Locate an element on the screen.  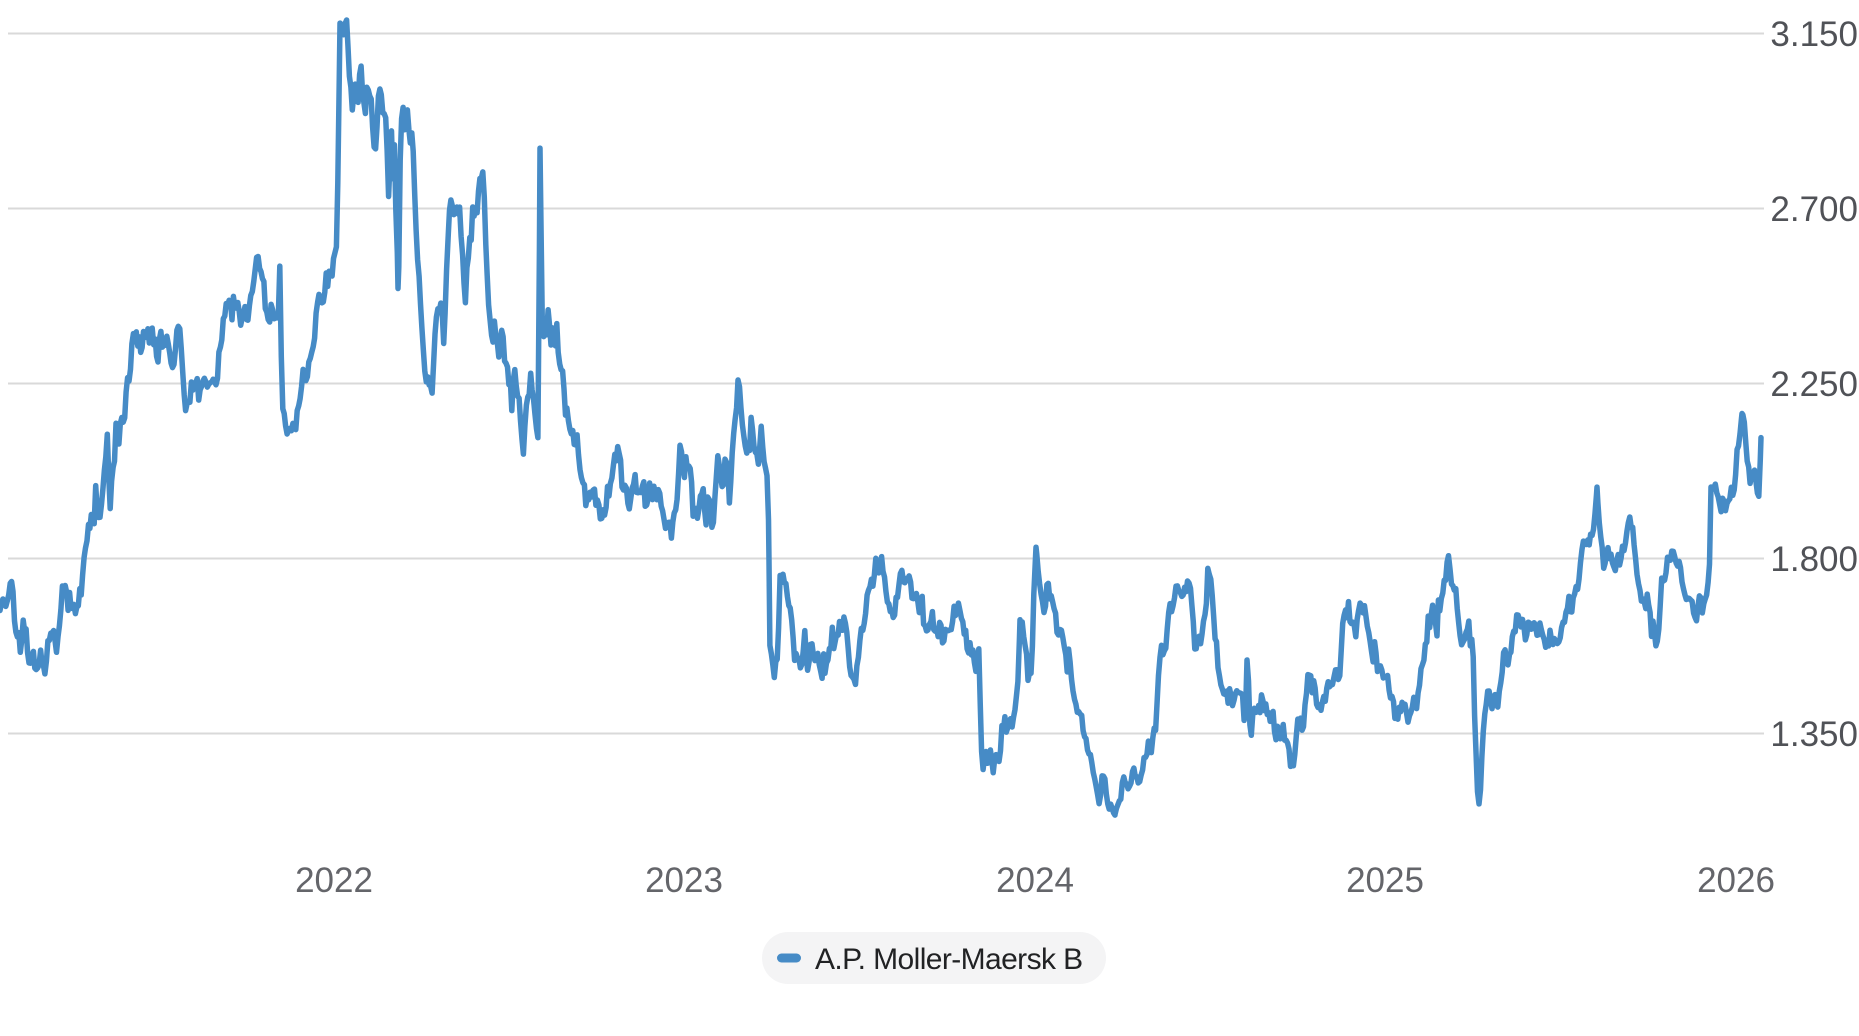
svg-text: 2024 is located at coordinates (1035, 880).